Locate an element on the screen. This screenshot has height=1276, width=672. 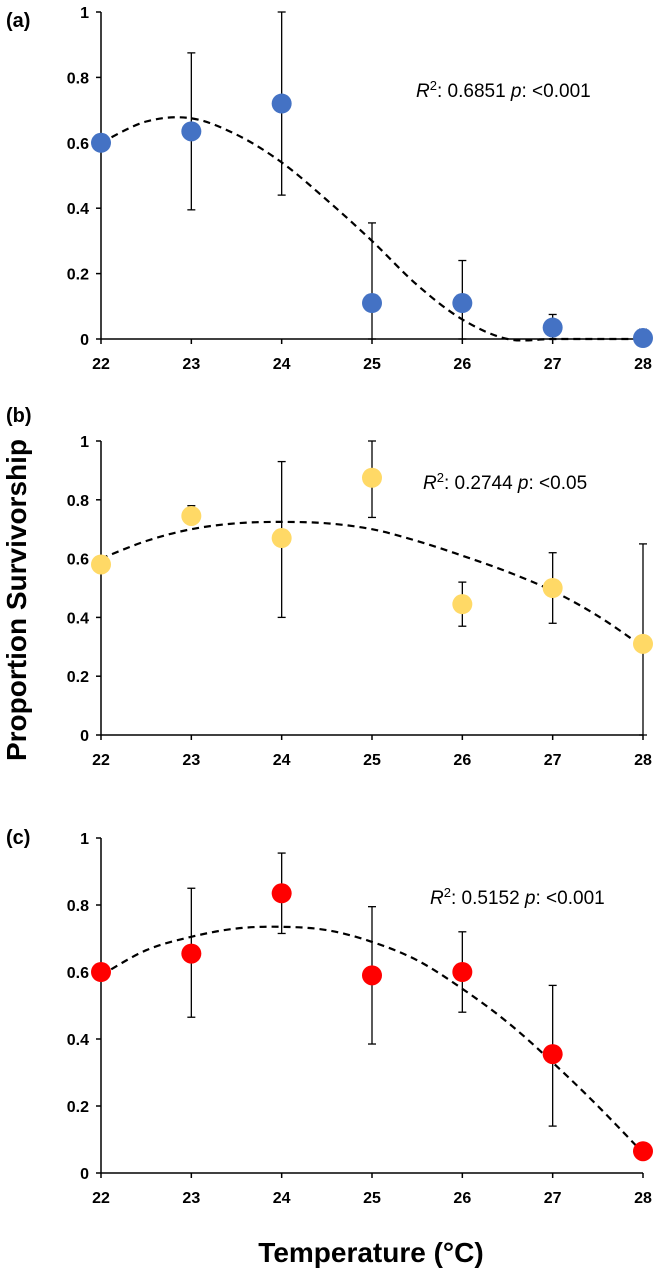
p-value: : <0.05 is located at coordinates (558, 483).